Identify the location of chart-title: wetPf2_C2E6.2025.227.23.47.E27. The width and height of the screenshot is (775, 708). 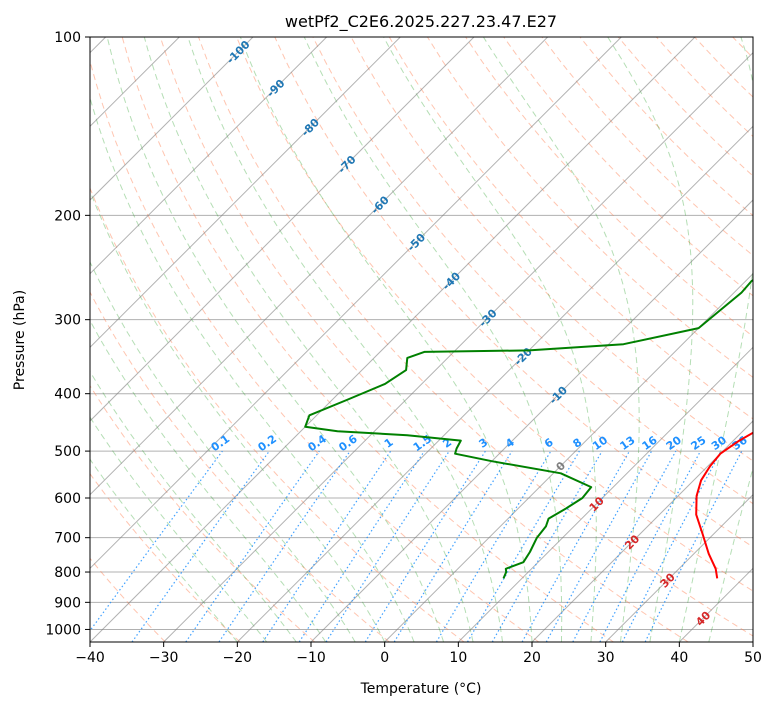
(421, 22).